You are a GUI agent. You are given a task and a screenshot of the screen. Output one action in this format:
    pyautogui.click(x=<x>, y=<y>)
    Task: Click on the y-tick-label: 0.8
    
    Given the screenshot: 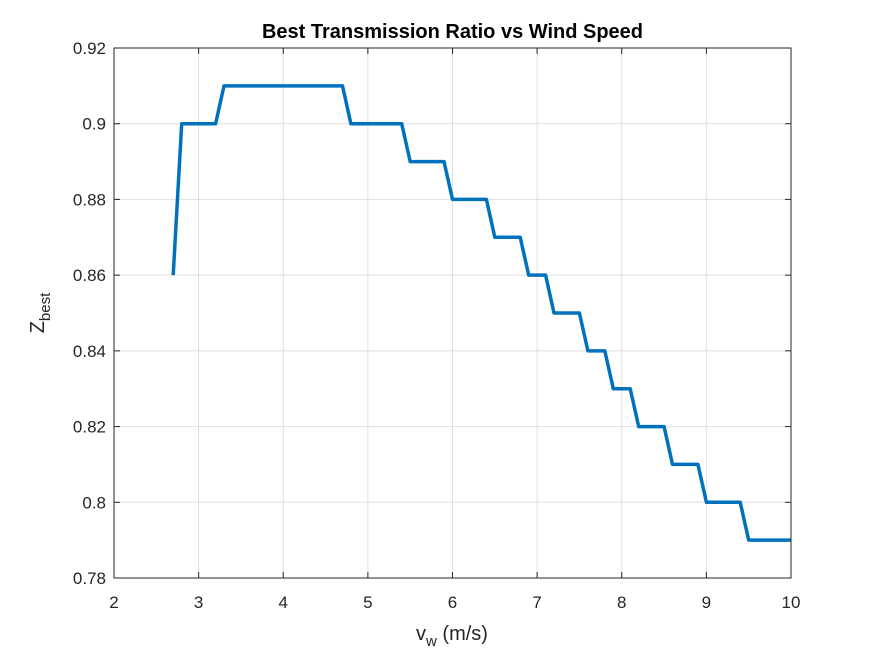 What is the action you would take?
    pyautogui.click(x=94, y=502)
    